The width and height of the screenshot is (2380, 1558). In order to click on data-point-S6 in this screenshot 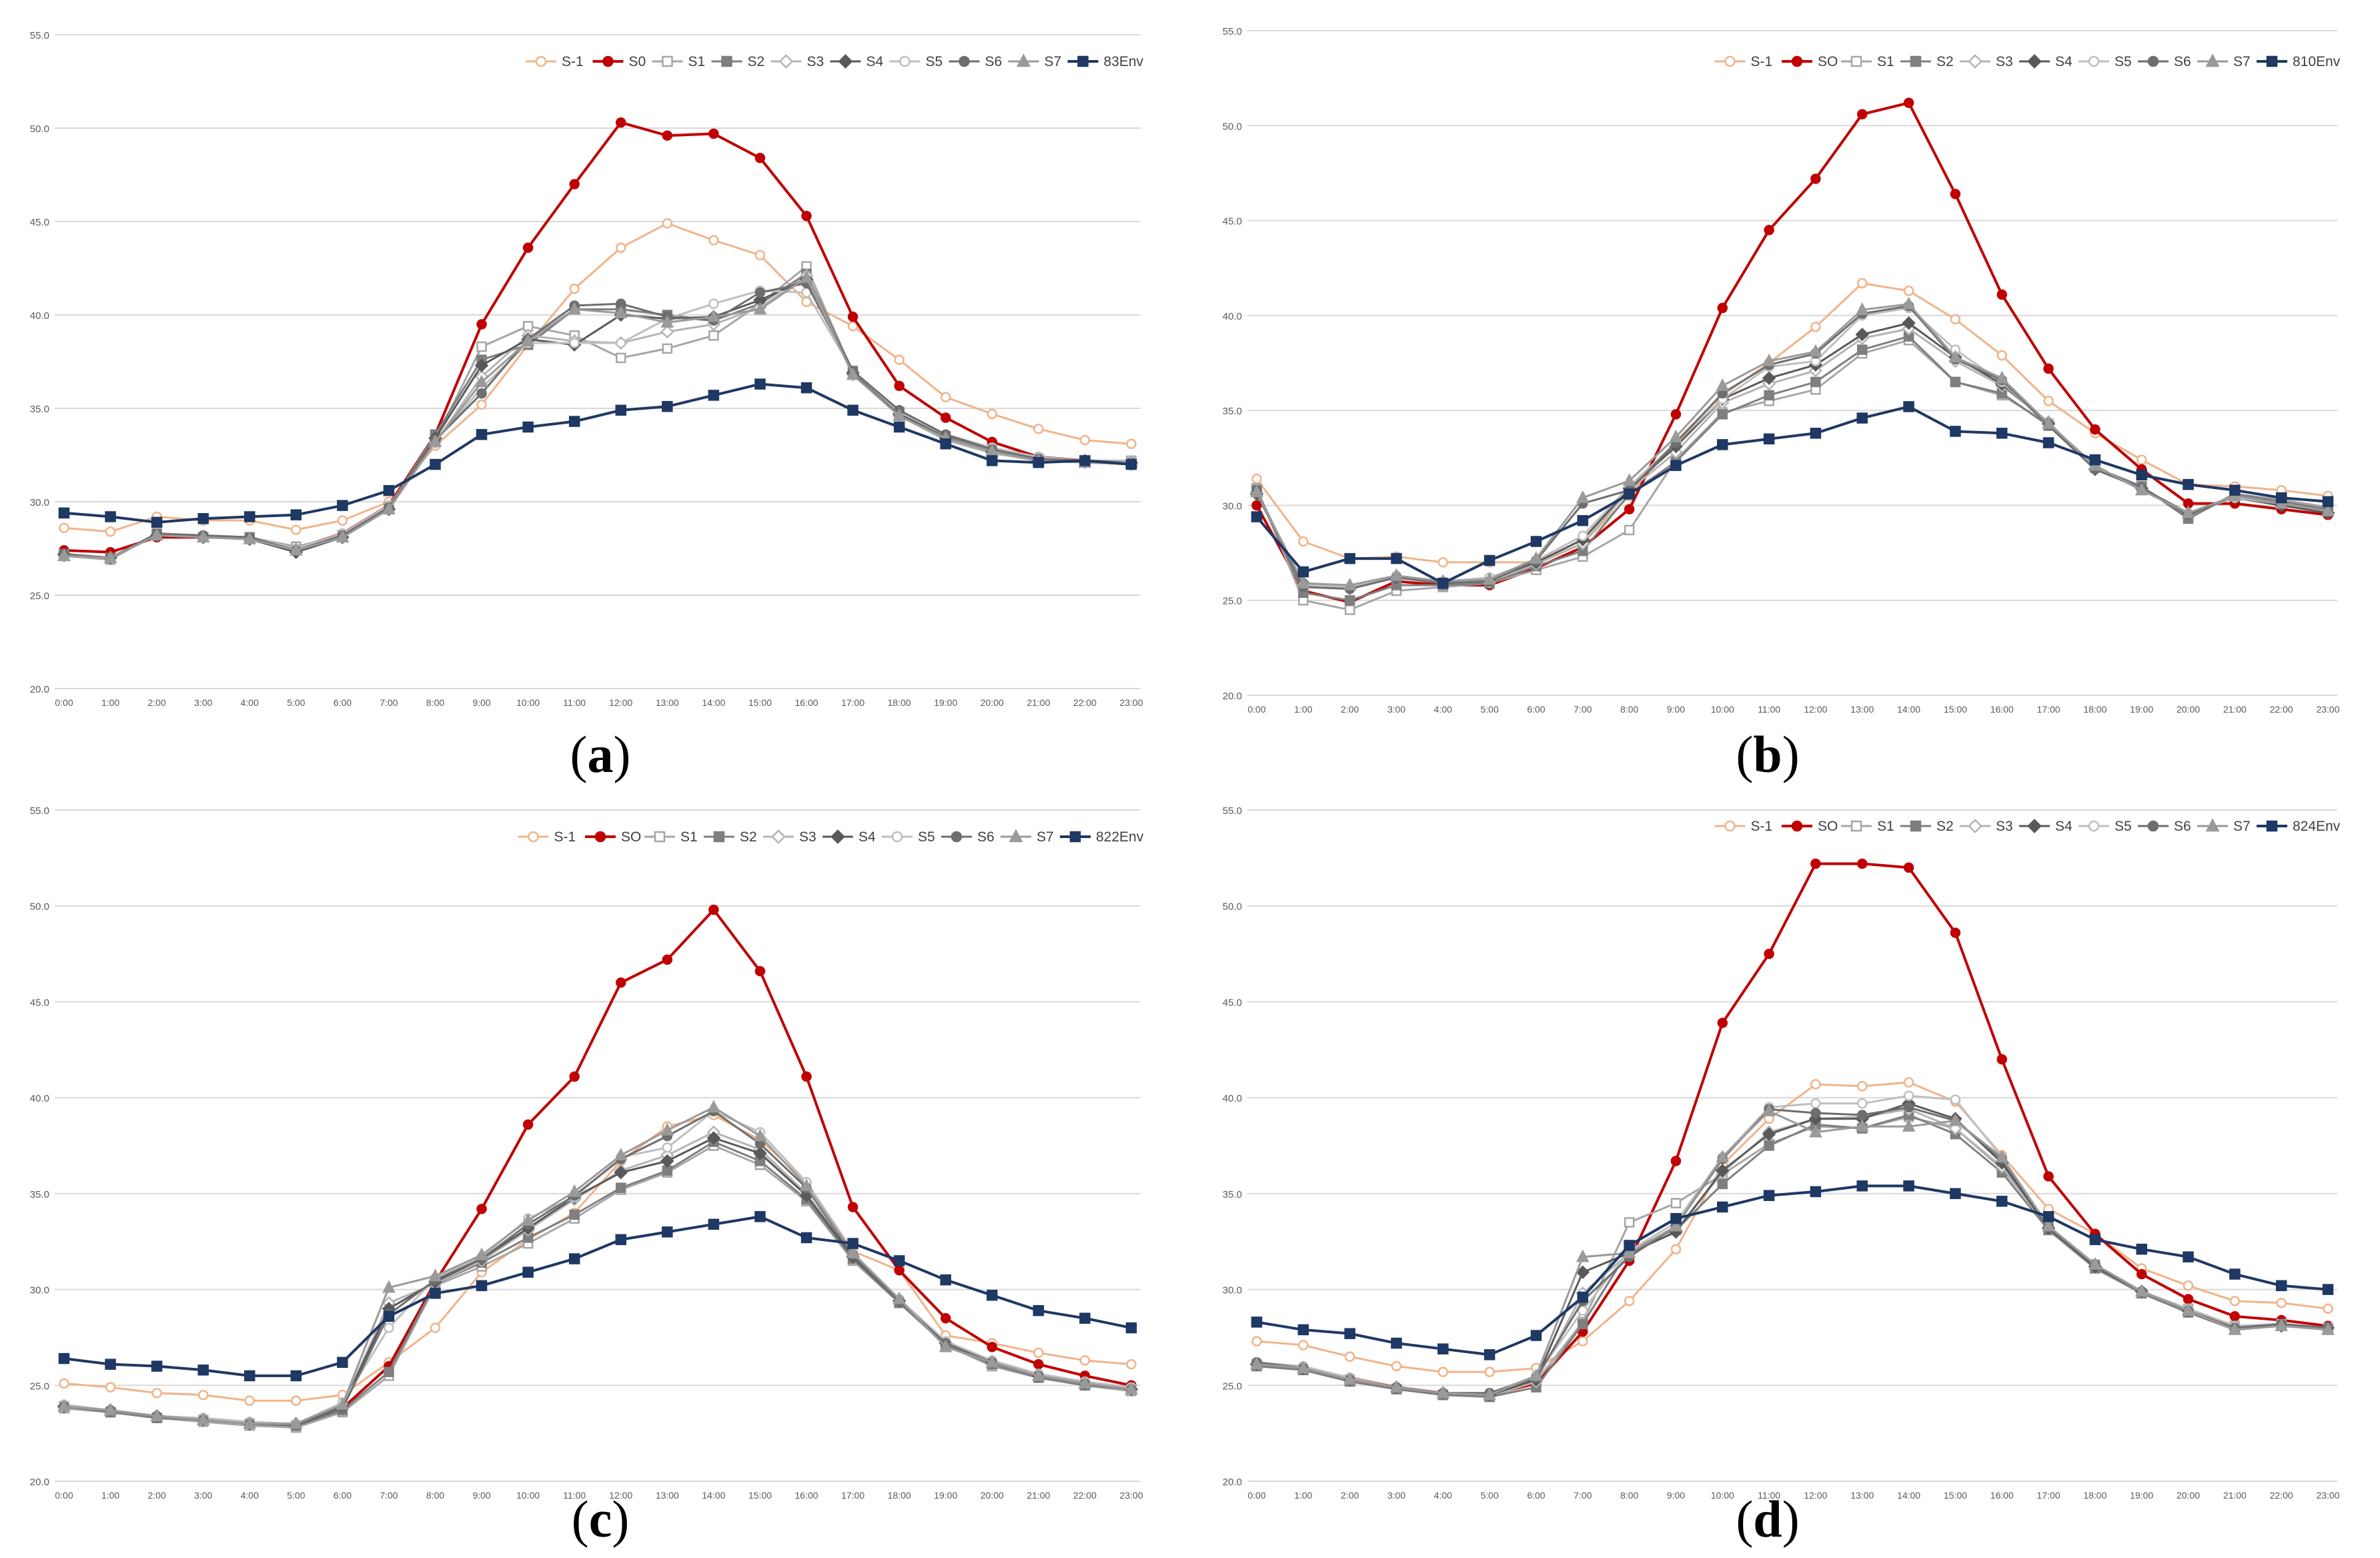, I will do `click(1908, 1108)`.